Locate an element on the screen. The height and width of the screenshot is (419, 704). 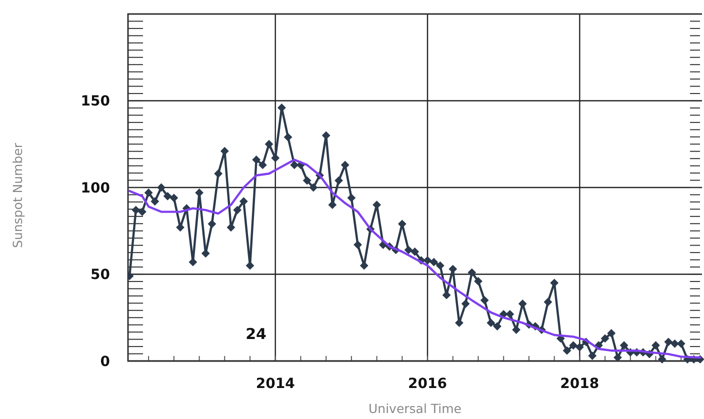
x-tick-label: 2014 is located at coordinates (276, 384).